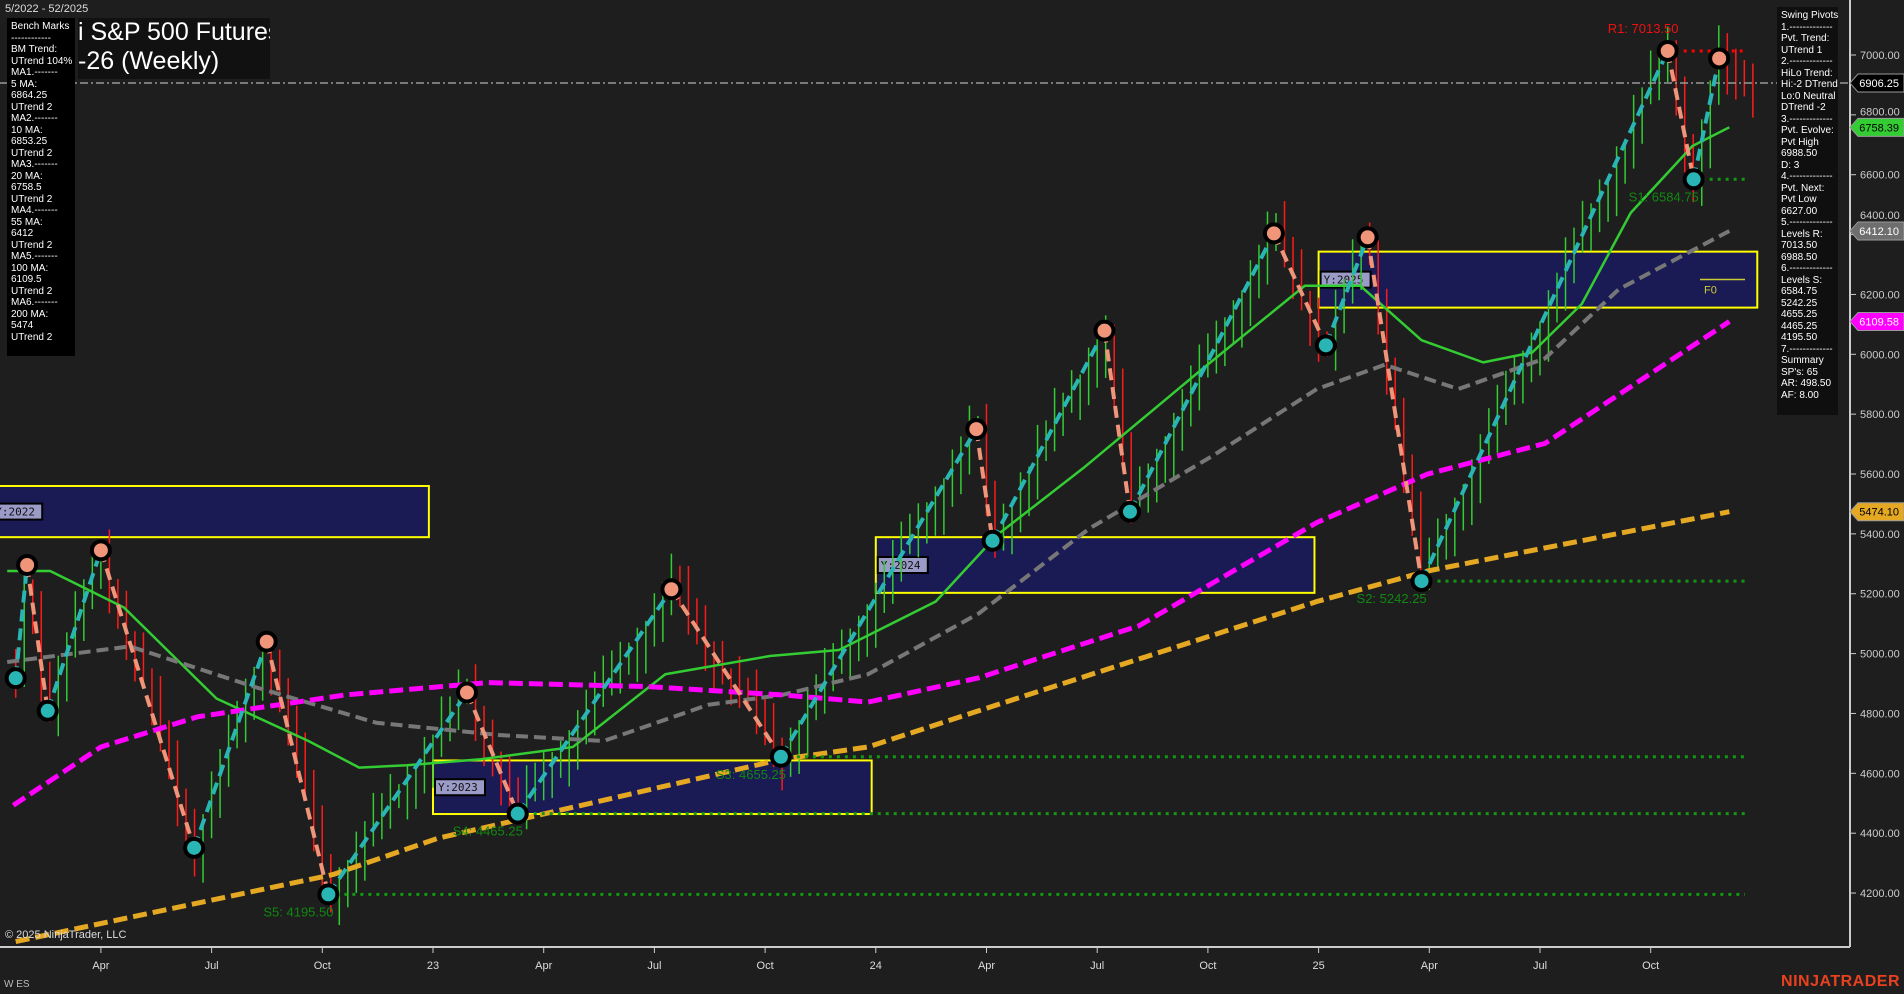 The image size is (1904, 994). I want to click on title-line-2: -26 (Weekly), so click(149, 61).